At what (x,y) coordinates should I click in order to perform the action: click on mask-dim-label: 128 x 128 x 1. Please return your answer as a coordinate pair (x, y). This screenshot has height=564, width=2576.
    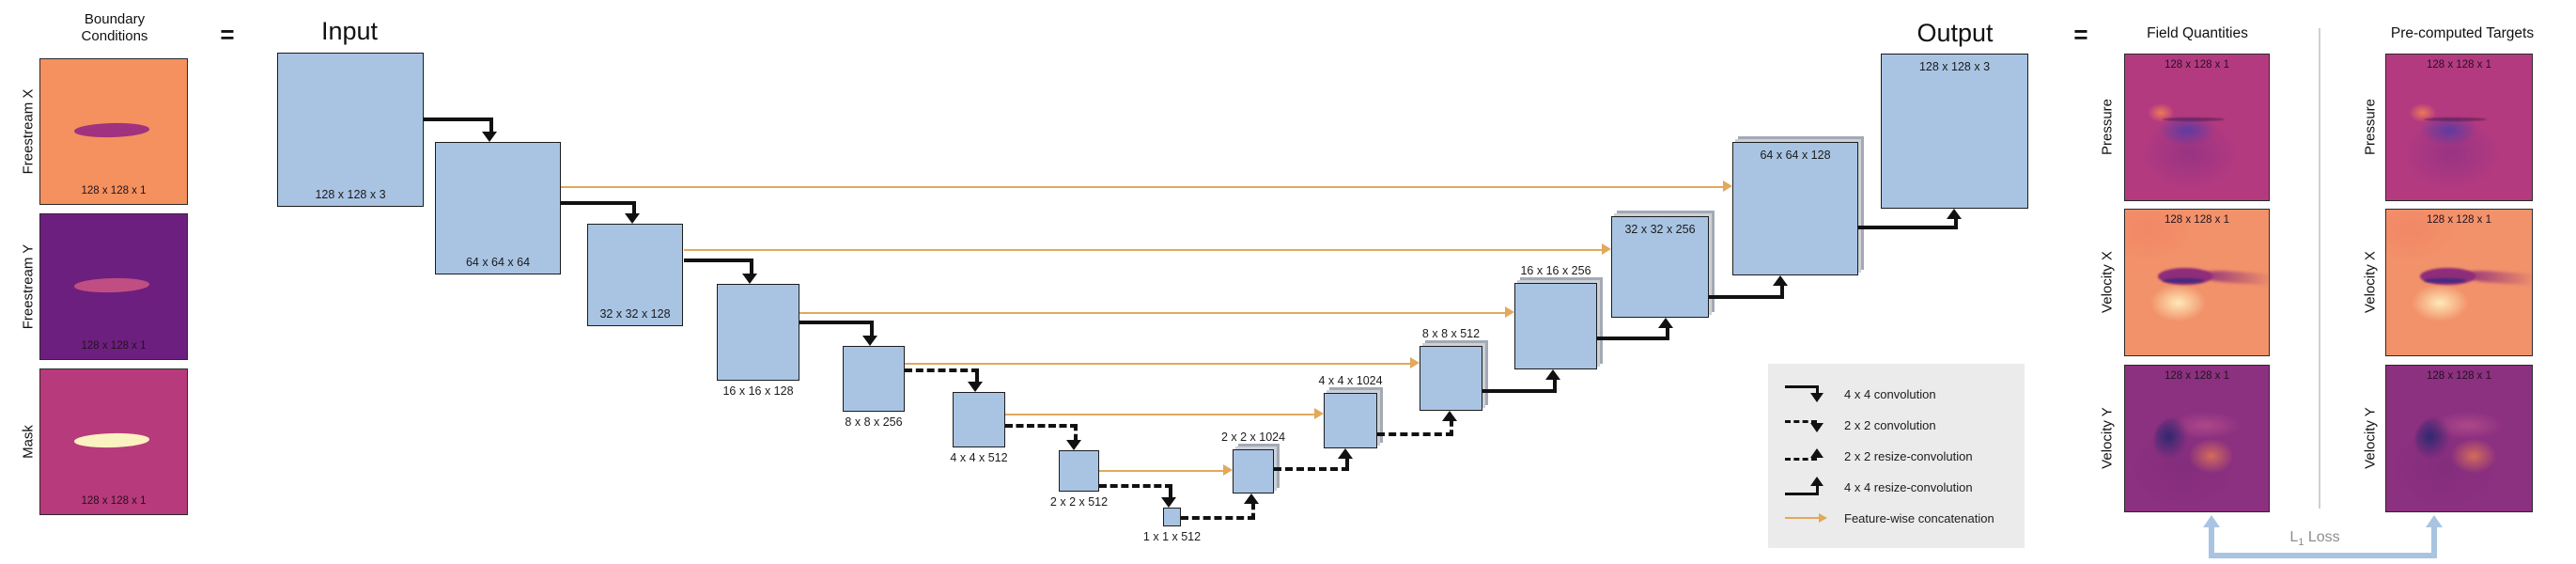
    Looking at the image, I should click on (114, 501).